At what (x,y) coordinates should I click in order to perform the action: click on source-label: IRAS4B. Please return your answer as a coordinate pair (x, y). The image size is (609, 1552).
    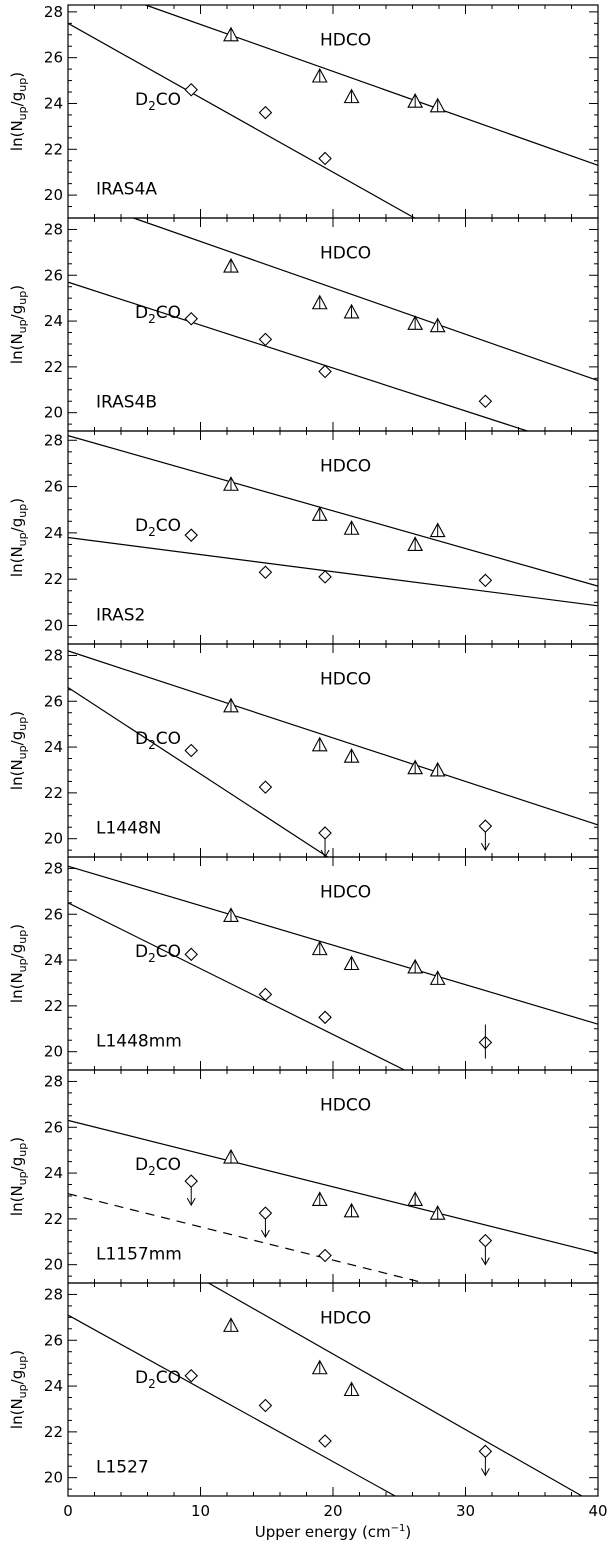
    Looking at the image, I should click on (126, 403).